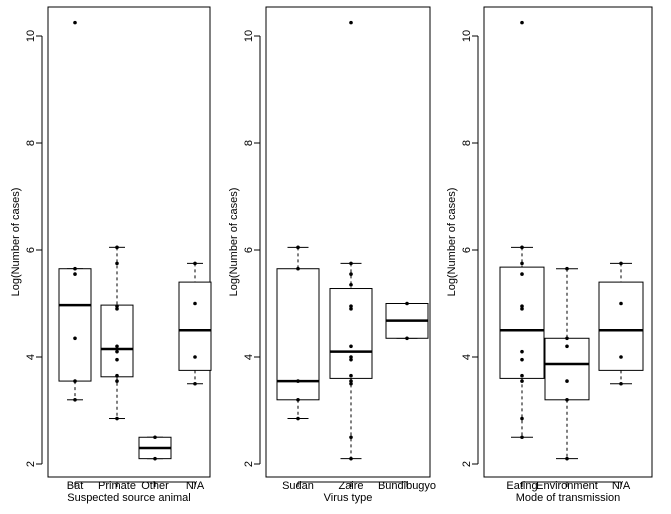 This screenshot has width=671, height=514. What do you see at coordinates (521, 486) in the screenshot?
I see `x-tick-label: Eating` at bounding box center [521, 486].